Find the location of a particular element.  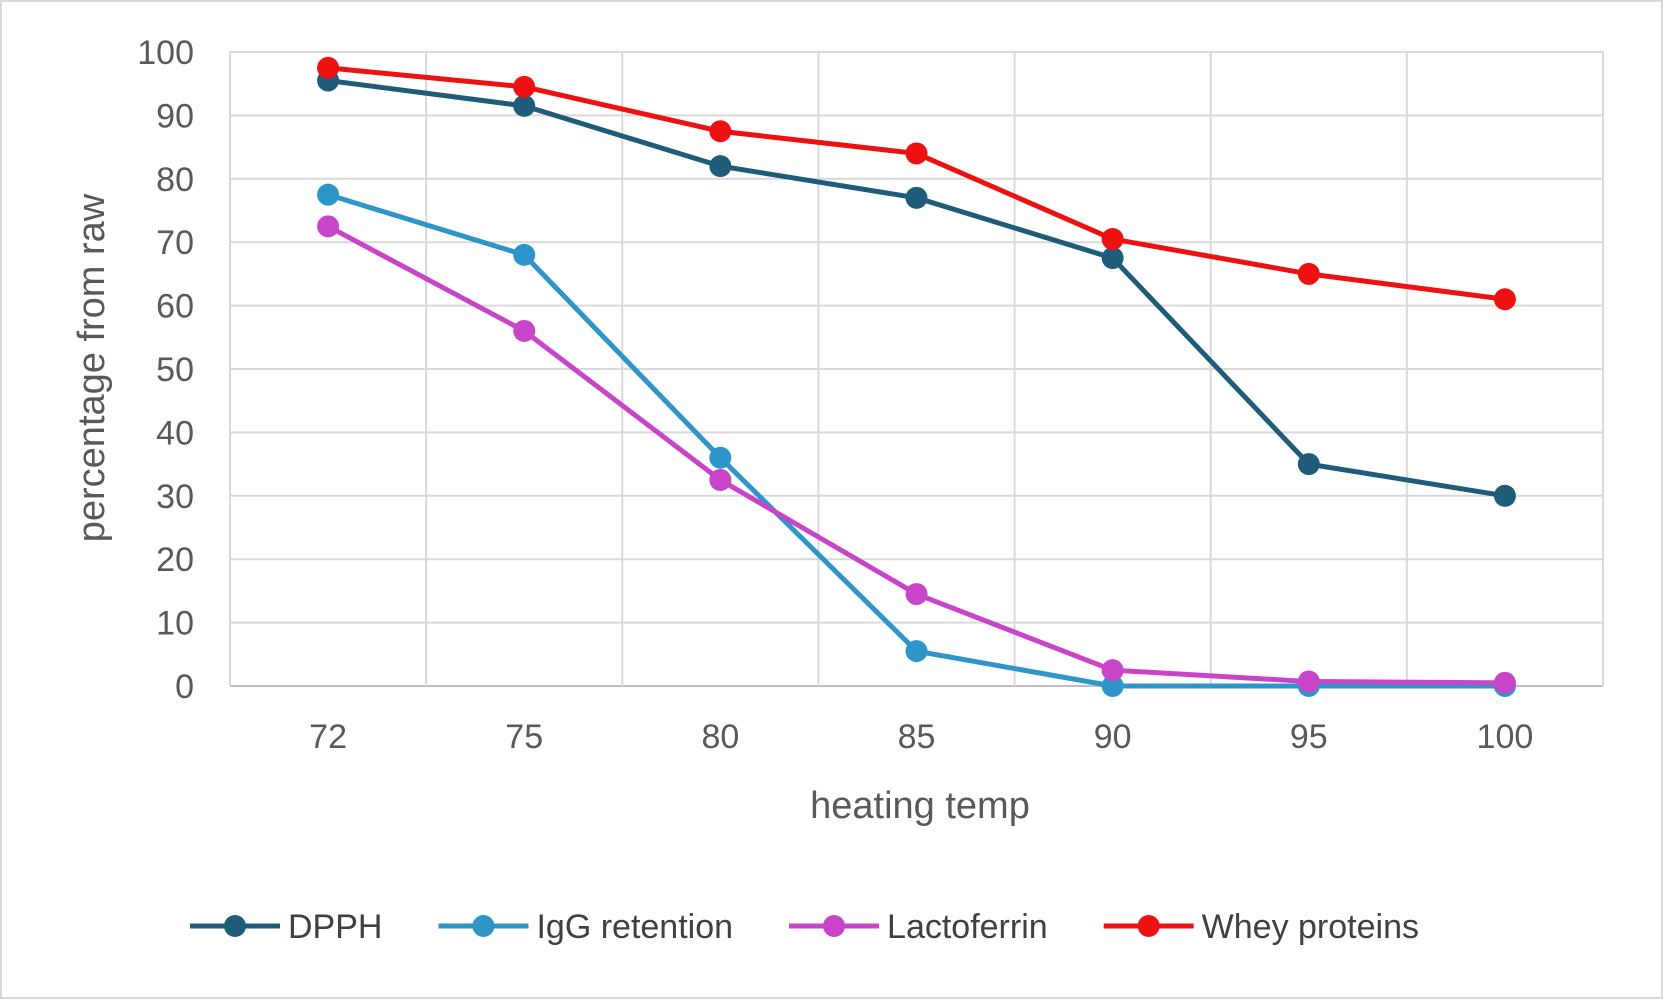

y-tick-label: 30 is located at coordinates (175, 497).